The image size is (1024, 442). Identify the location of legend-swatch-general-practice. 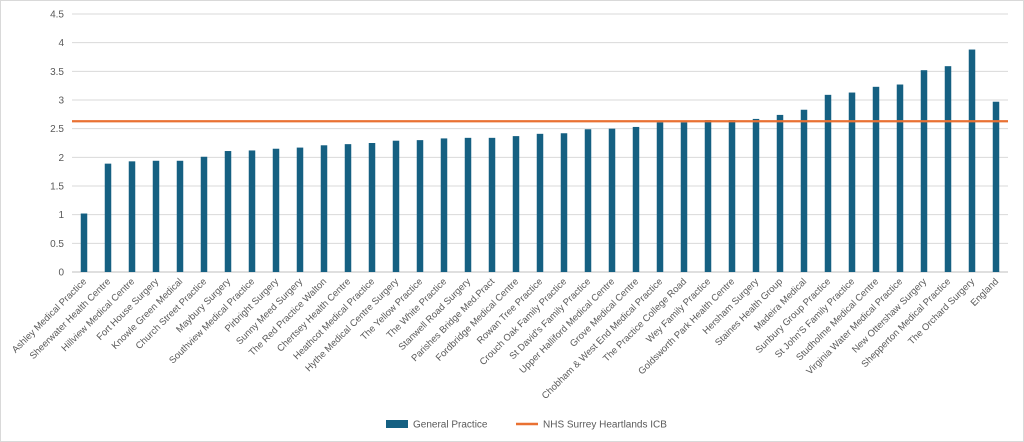
(397, 424).